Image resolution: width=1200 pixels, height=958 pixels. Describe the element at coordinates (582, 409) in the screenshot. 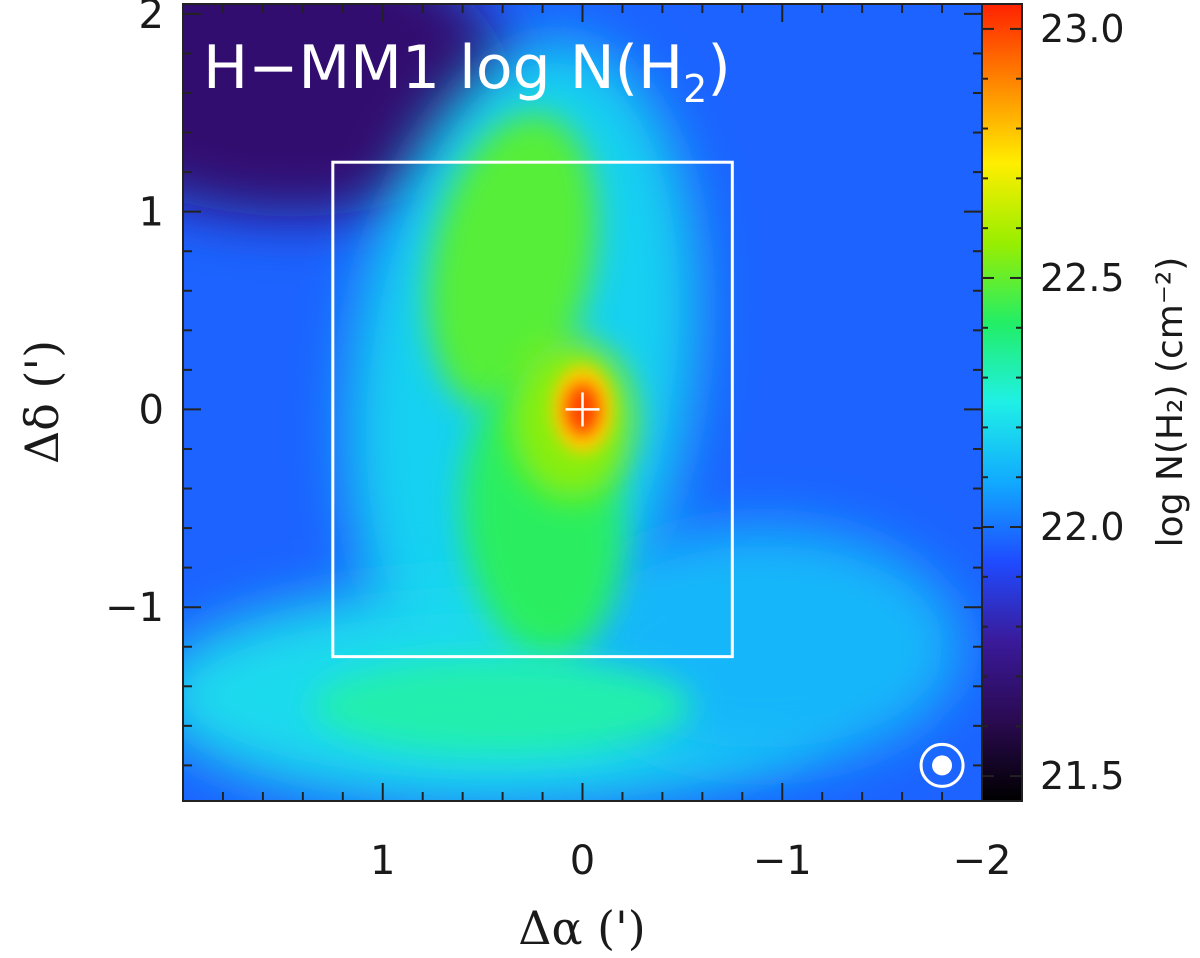

I see `peak-cross-marker` at that location.